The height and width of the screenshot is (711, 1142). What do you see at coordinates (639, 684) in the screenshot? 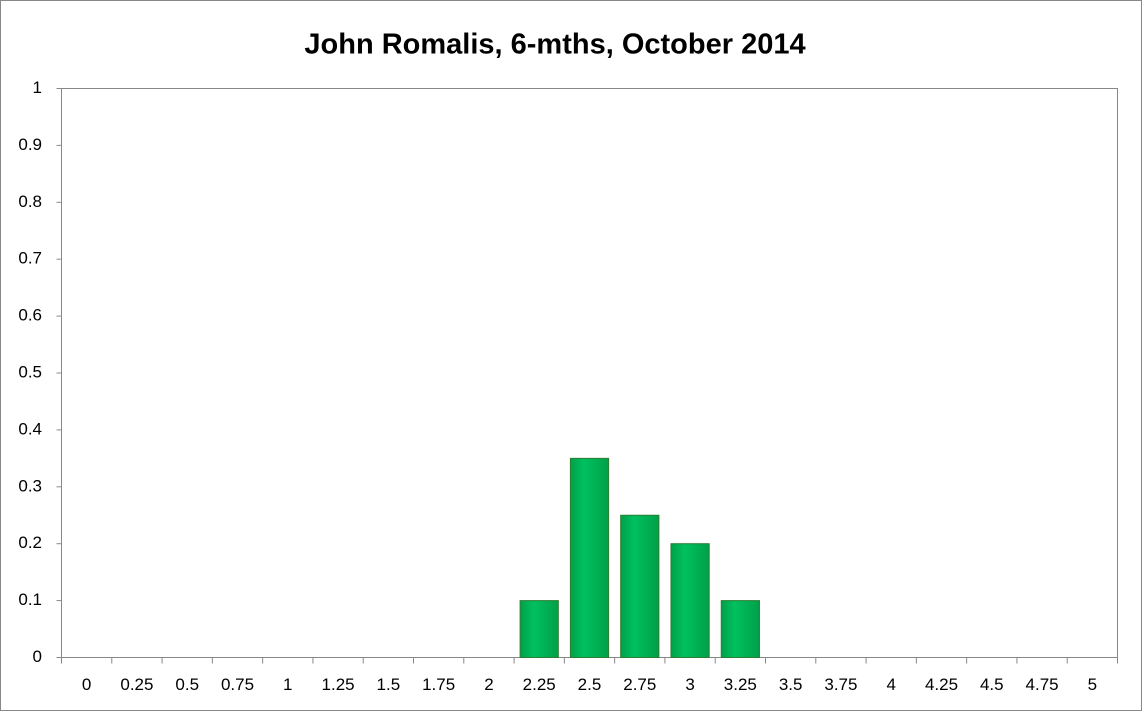
I see `x-tick-label: 2.75` at bounding box center [639, 684].